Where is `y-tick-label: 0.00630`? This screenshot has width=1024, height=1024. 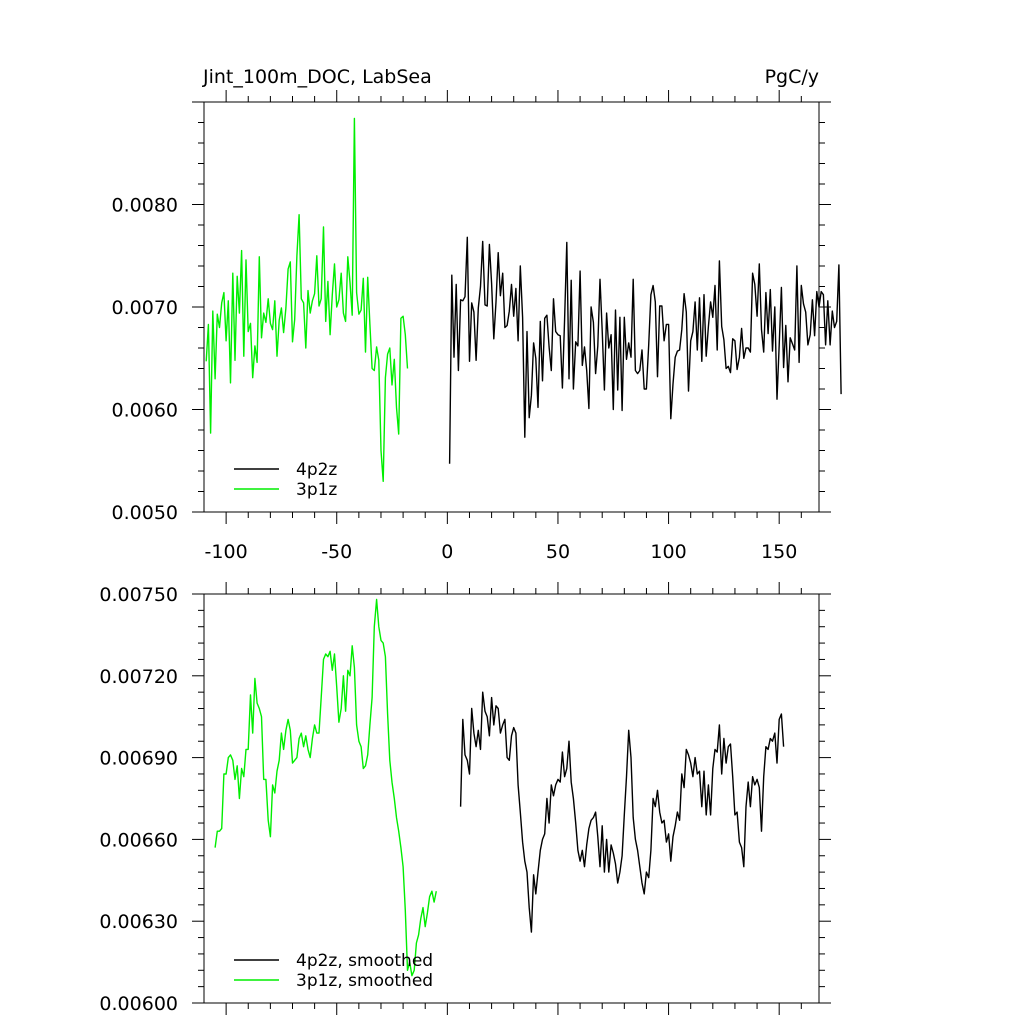 y-tick-label: 0.00630 is located at coordinates (138, 922).